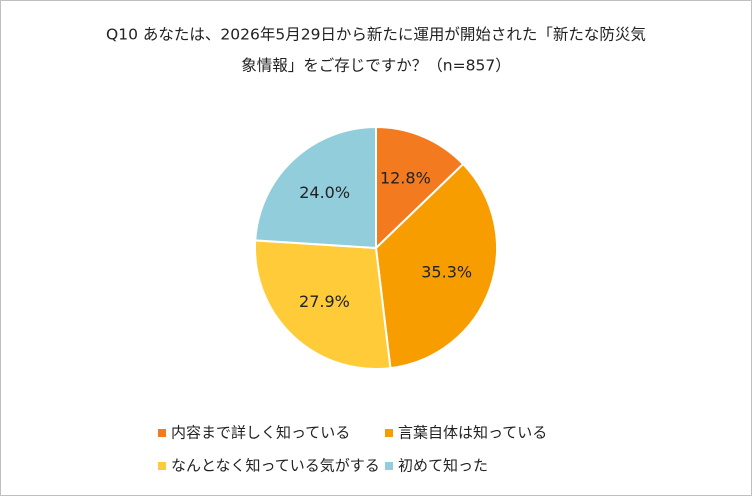  What do you see at coordinates (260, 433) in the screenshot?
I see `legend-label: 内容まで詳しく知っている` at bounding box center [260, 433].